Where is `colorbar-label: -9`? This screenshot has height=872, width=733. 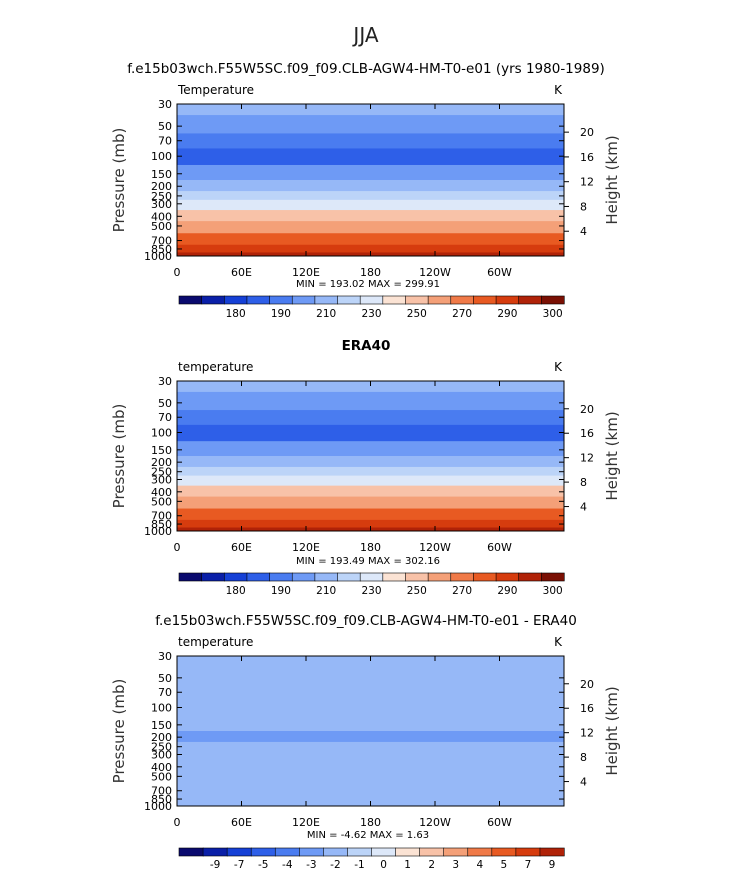 colorbar-label: -9 is located at coordinates (215, 865).